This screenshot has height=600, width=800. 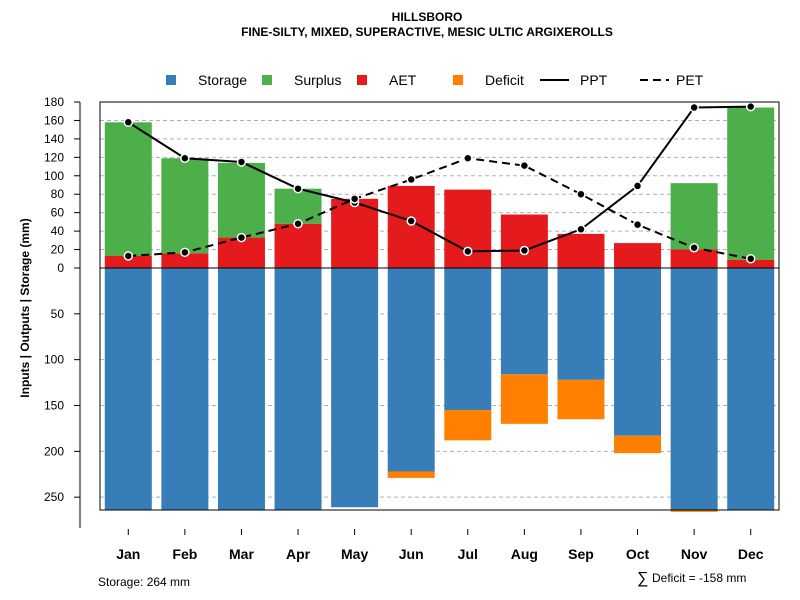 I want to click on x-tick-label: Mar, so click(x=241, y=554).